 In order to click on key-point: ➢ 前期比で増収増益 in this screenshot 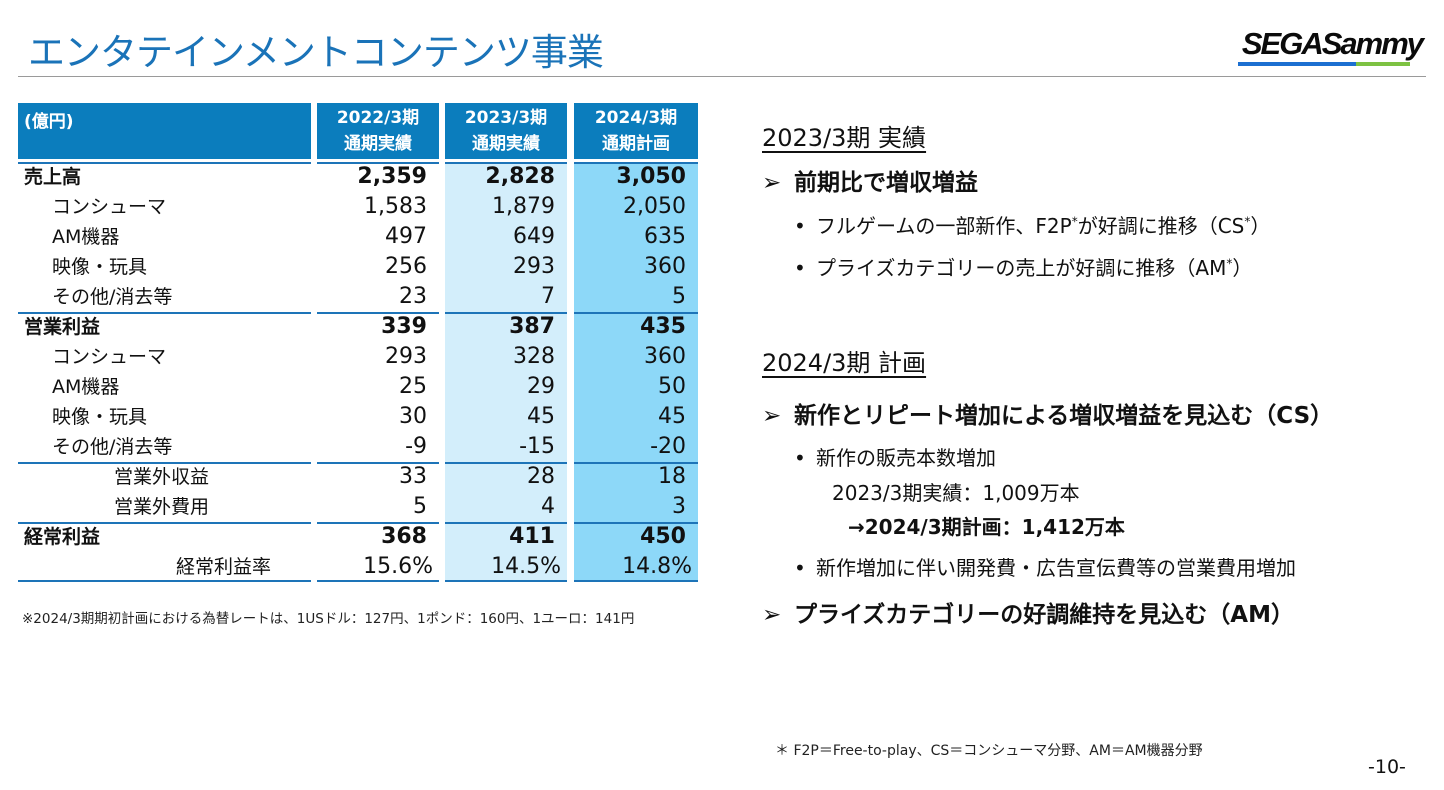, I will do `click(870, 180)`.